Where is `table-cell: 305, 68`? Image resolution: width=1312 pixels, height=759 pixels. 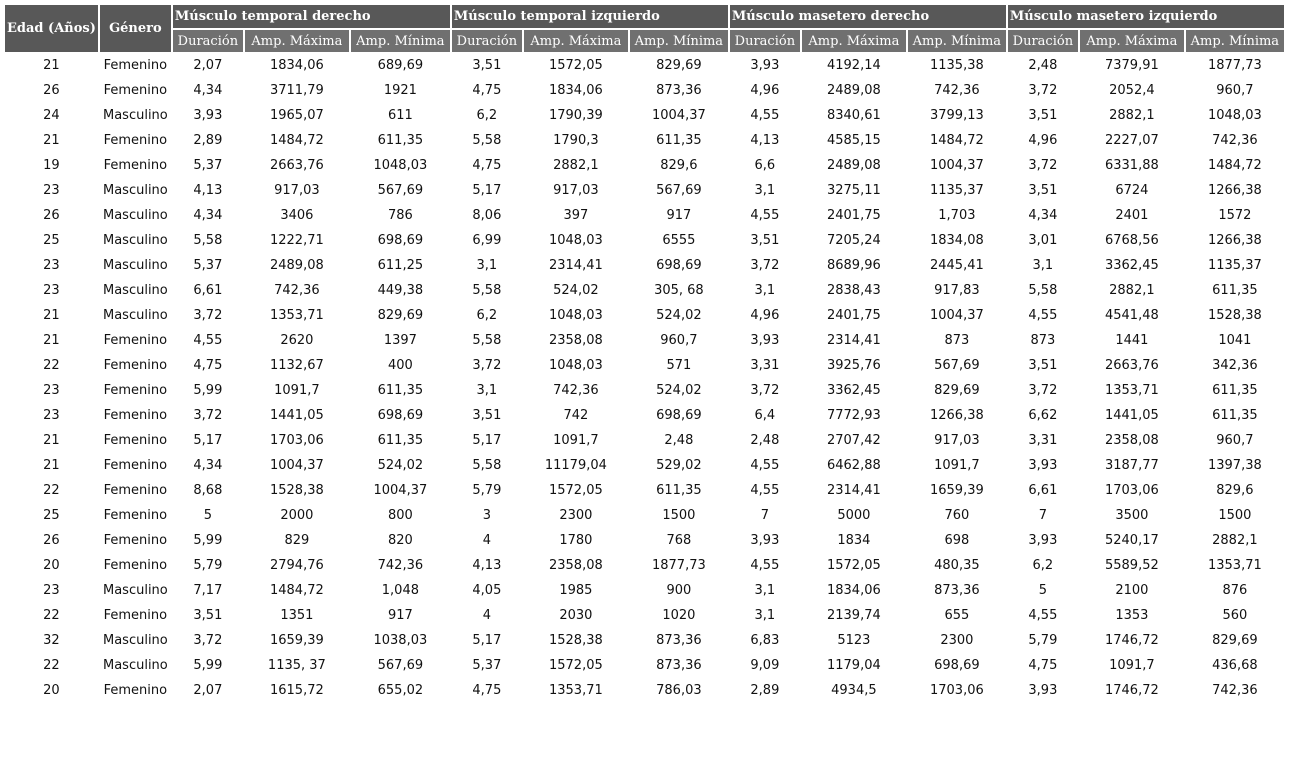 table-cell: 305, 68 is located at coordinates (679, 290).